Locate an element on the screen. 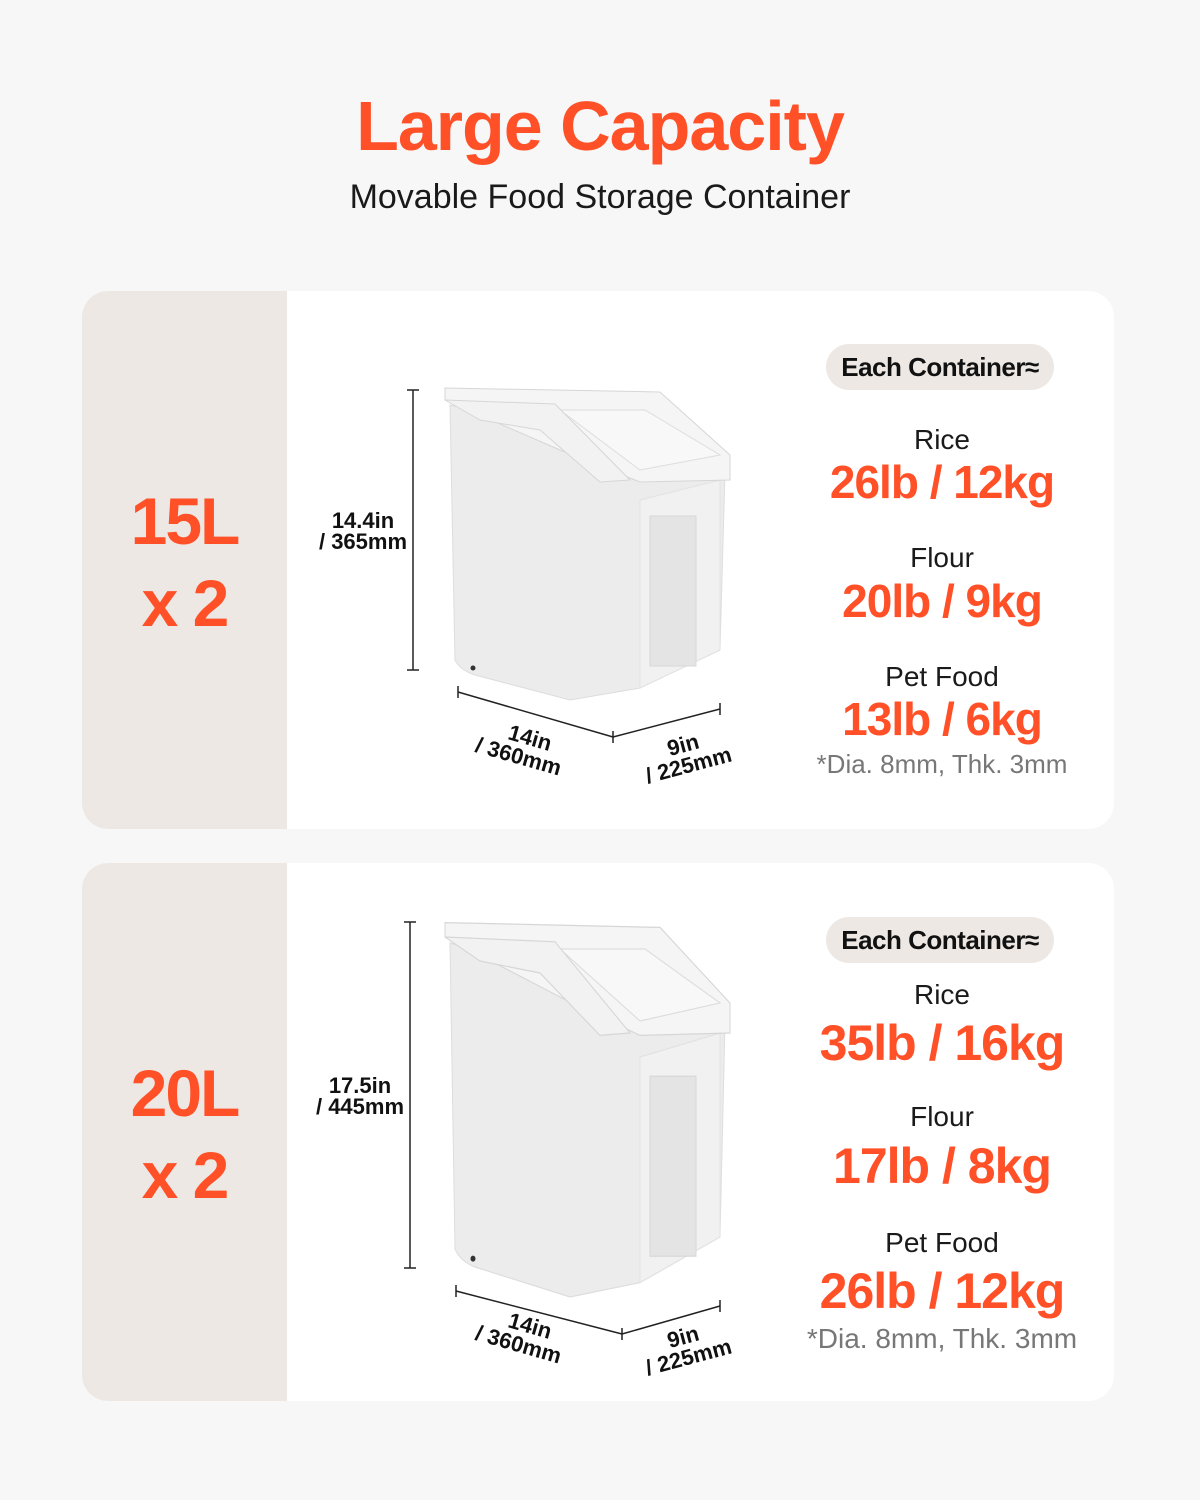 The image size is (1200, 1500). capacity-label: 15L is located at coordinates (185, 521).